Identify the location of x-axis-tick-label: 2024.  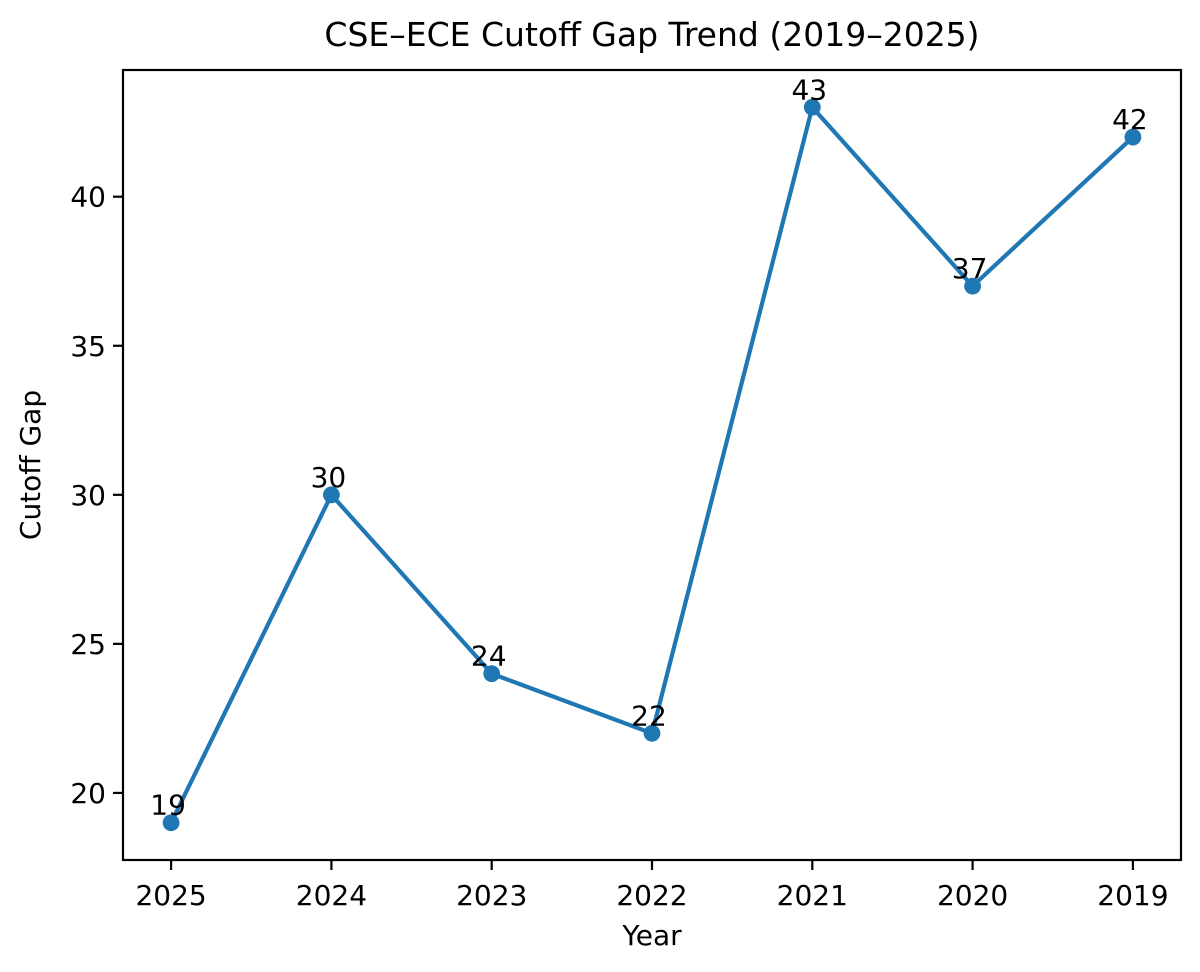
(331, 895).